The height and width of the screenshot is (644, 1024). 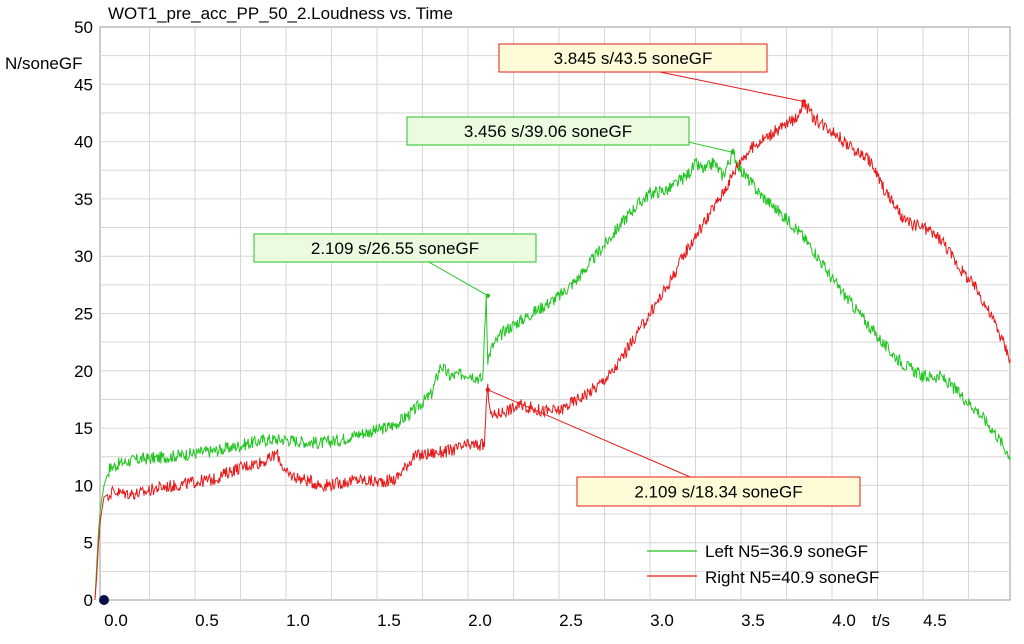 I want to click on x-tick-label: 4.0, so click(x=844, y=620).